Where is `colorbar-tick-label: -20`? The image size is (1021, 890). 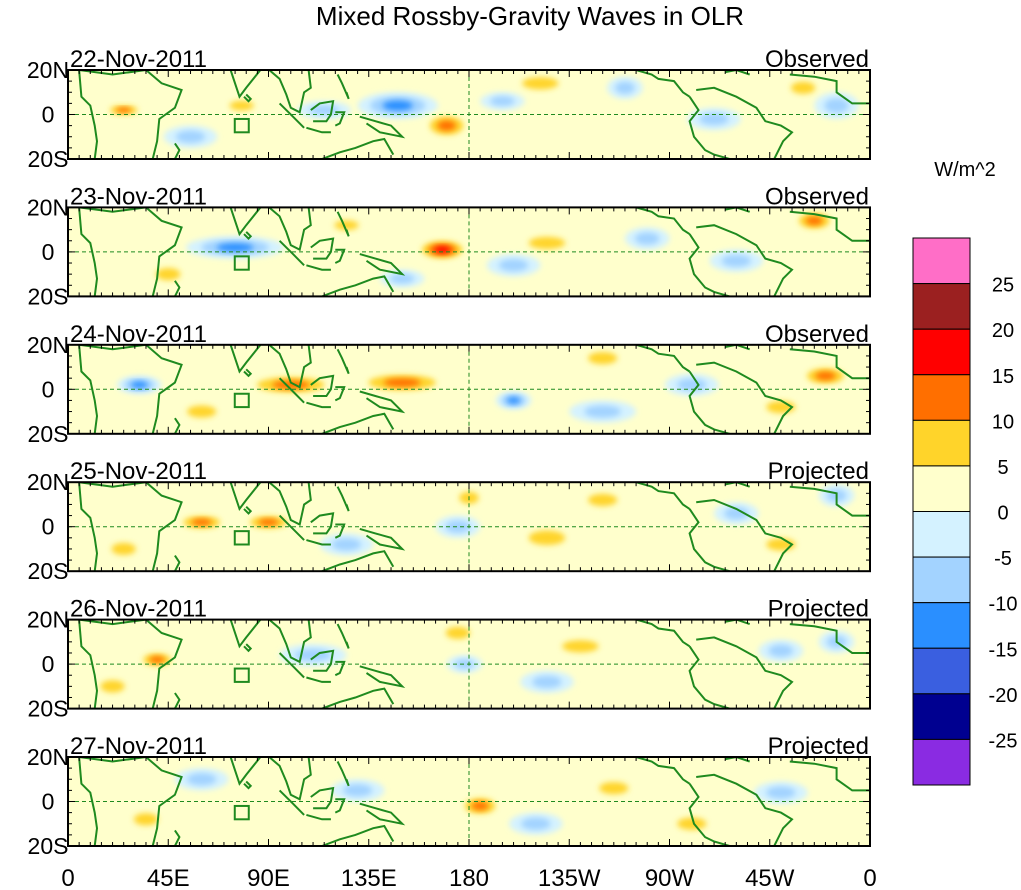
colorbar-tick-label: -20 is located at coordinates (1003, 696).